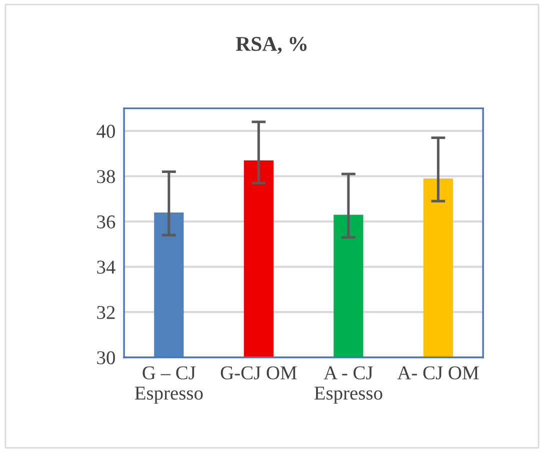 The width and height of the screenshot is (544, 457). What do you see at coordinates (105, 131) in the screenshot?
I see `y-tick-label: 40` at bounding box center [105, 131].